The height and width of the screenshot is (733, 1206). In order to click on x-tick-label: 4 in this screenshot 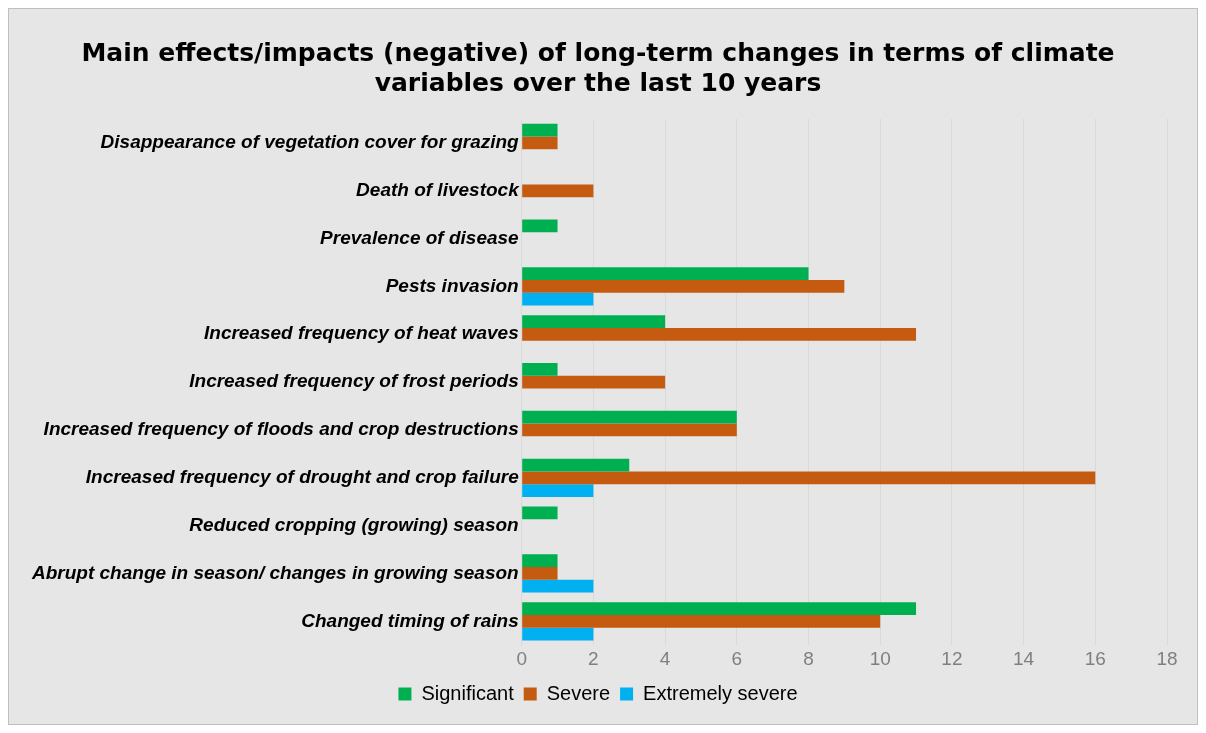, I will do `click(665, 658)`.